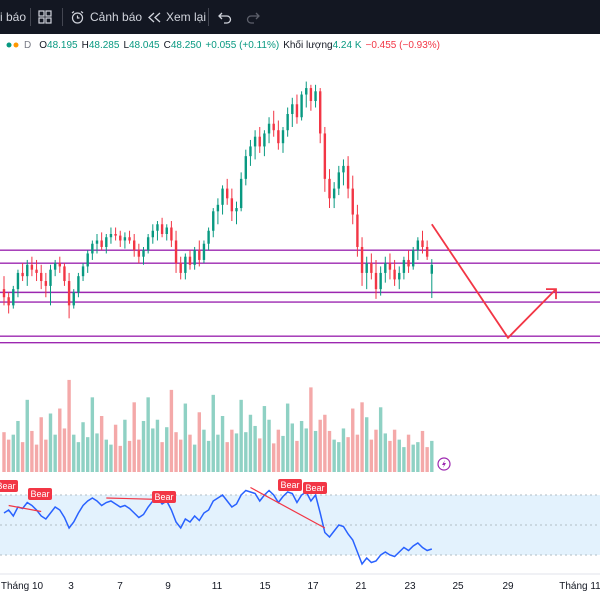 This screenshot has height=600, width=600. What do you see at coordinates (13, 17) in the screenshot?
I see `alert-menu-partial: i báo` at bounding box center [13, 17].